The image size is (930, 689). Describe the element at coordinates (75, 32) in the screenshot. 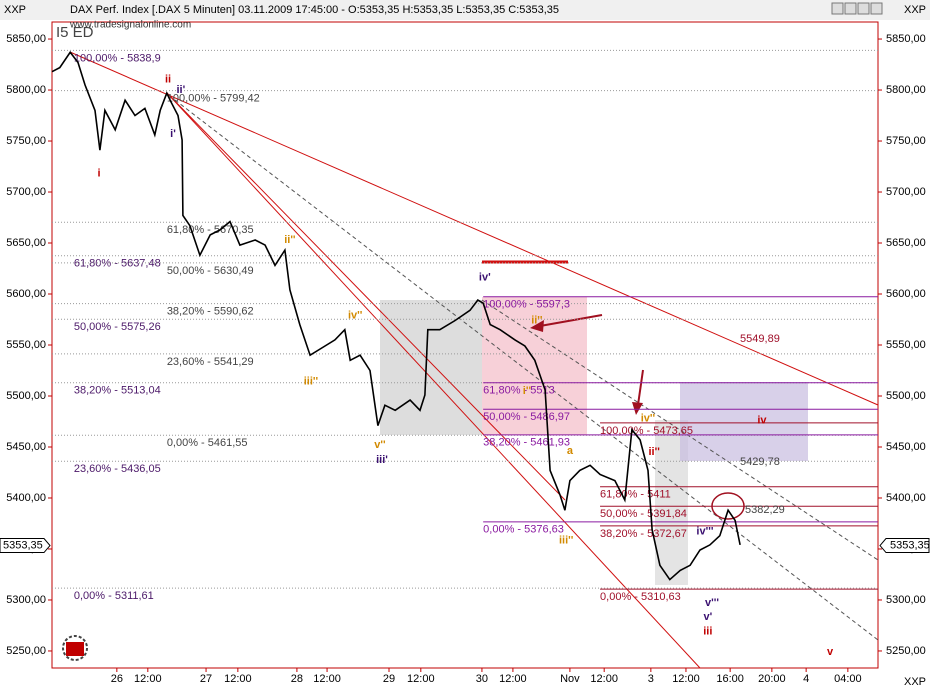

I see `study-label: I5 ED` at that location.